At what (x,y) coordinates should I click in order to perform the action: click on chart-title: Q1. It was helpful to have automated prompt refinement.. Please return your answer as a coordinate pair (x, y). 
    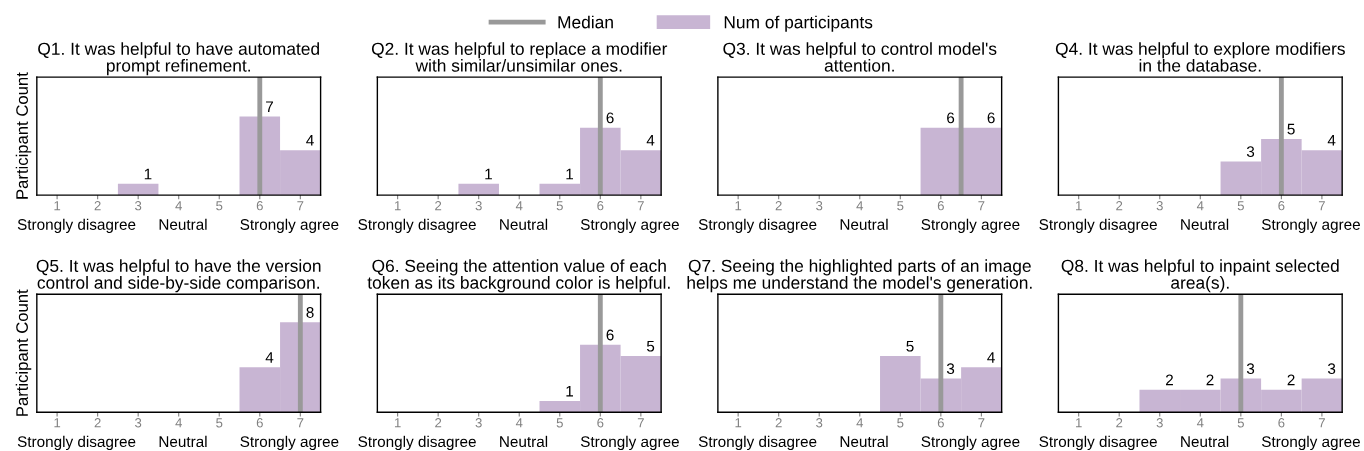
    Looking at the image, I should click on (178, 59).